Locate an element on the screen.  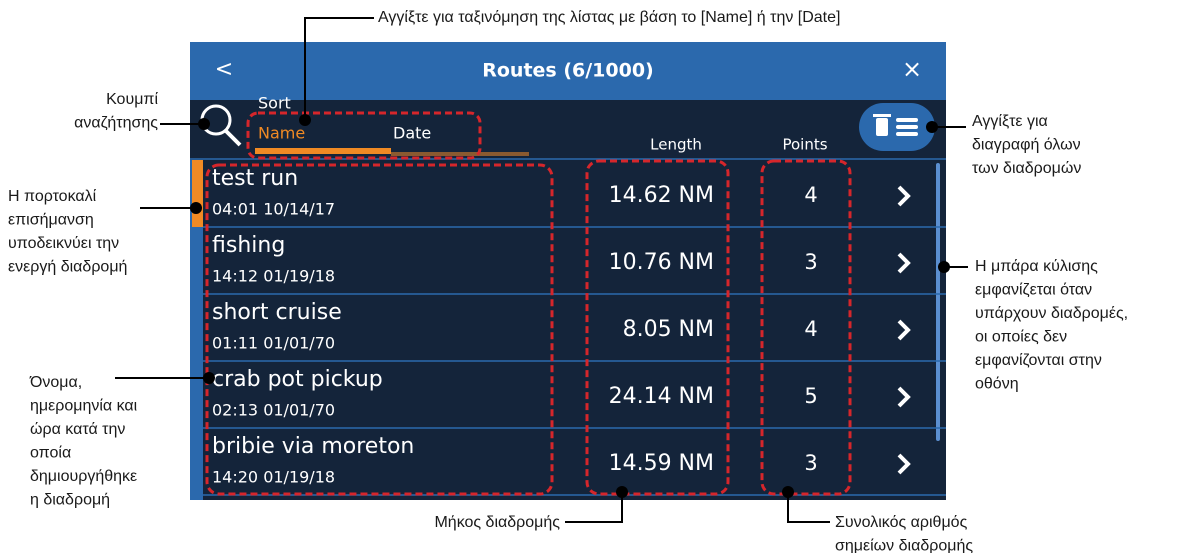
annotation-search: Κουμπί is located at coordinates (132, 99).